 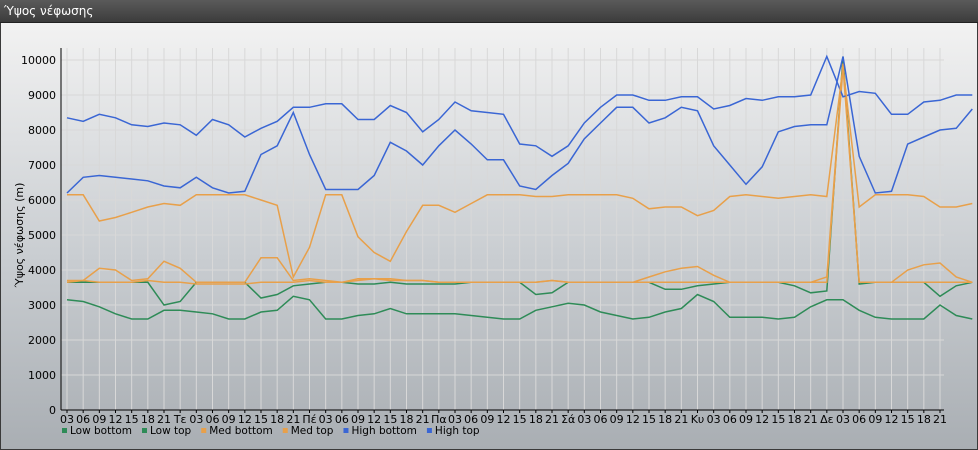 I want to click on x-tick-label: Πέ, so click(x=309, y=419).